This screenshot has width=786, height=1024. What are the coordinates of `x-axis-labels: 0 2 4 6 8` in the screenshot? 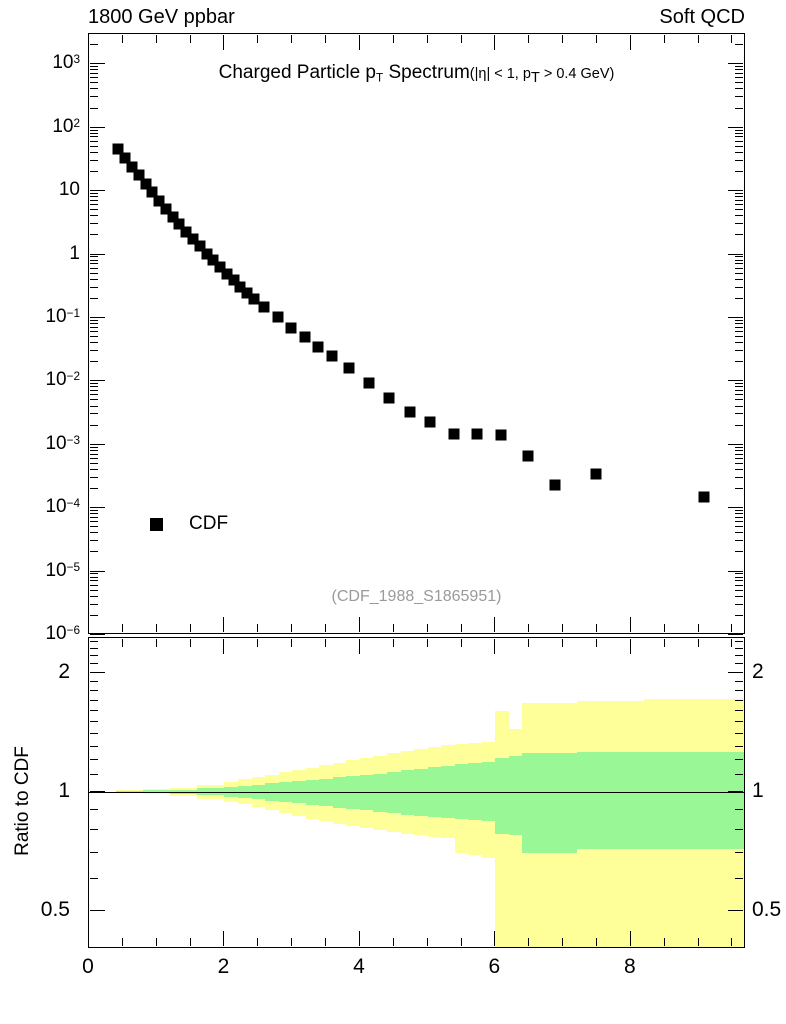 It's located at (393, 970).